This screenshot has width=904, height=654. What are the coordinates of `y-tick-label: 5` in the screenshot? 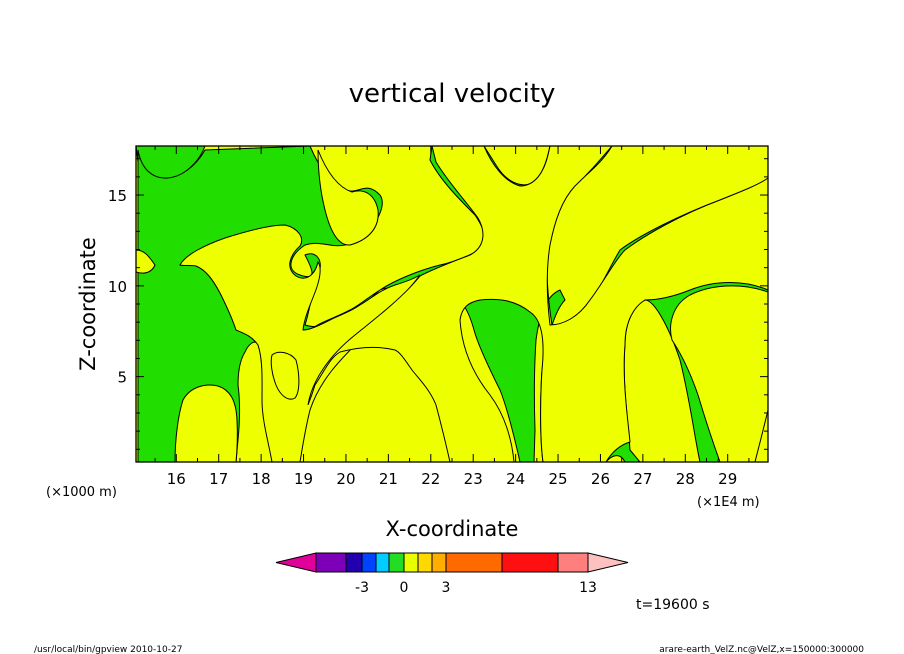 It's located at (122, 378).